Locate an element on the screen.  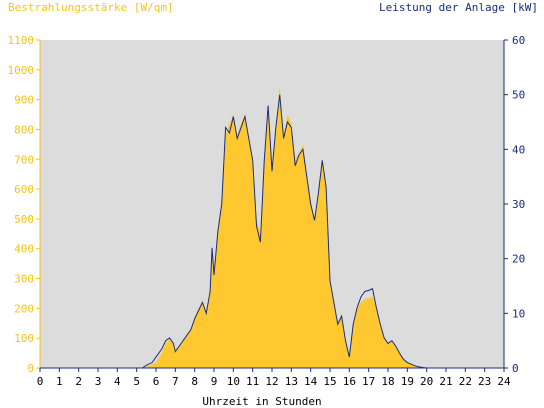
x-tick-label: 18 is located at coordinates (387, 381).